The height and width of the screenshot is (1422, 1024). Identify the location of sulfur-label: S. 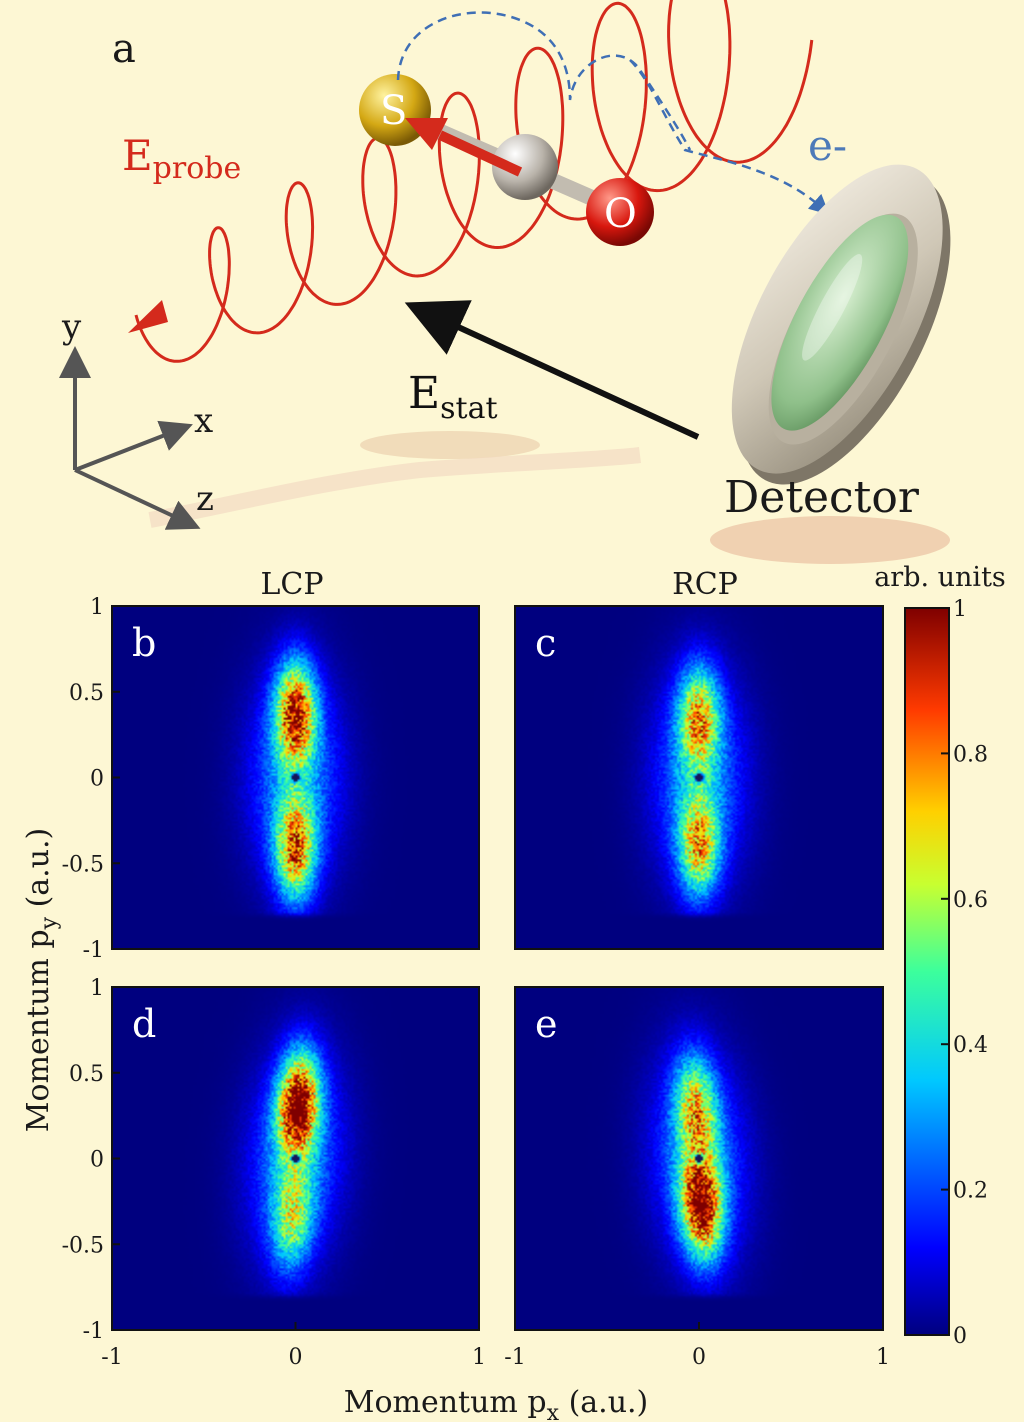
(393, 111).